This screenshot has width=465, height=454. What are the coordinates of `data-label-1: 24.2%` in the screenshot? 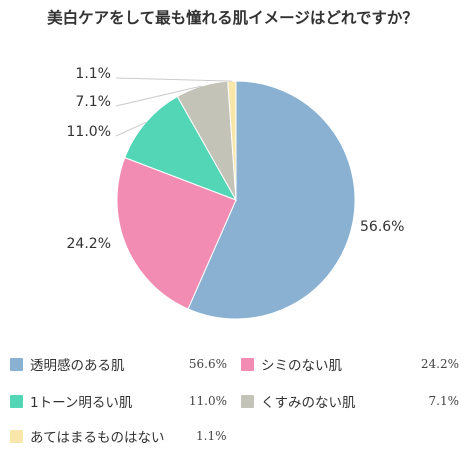 It's located at (89, 244).